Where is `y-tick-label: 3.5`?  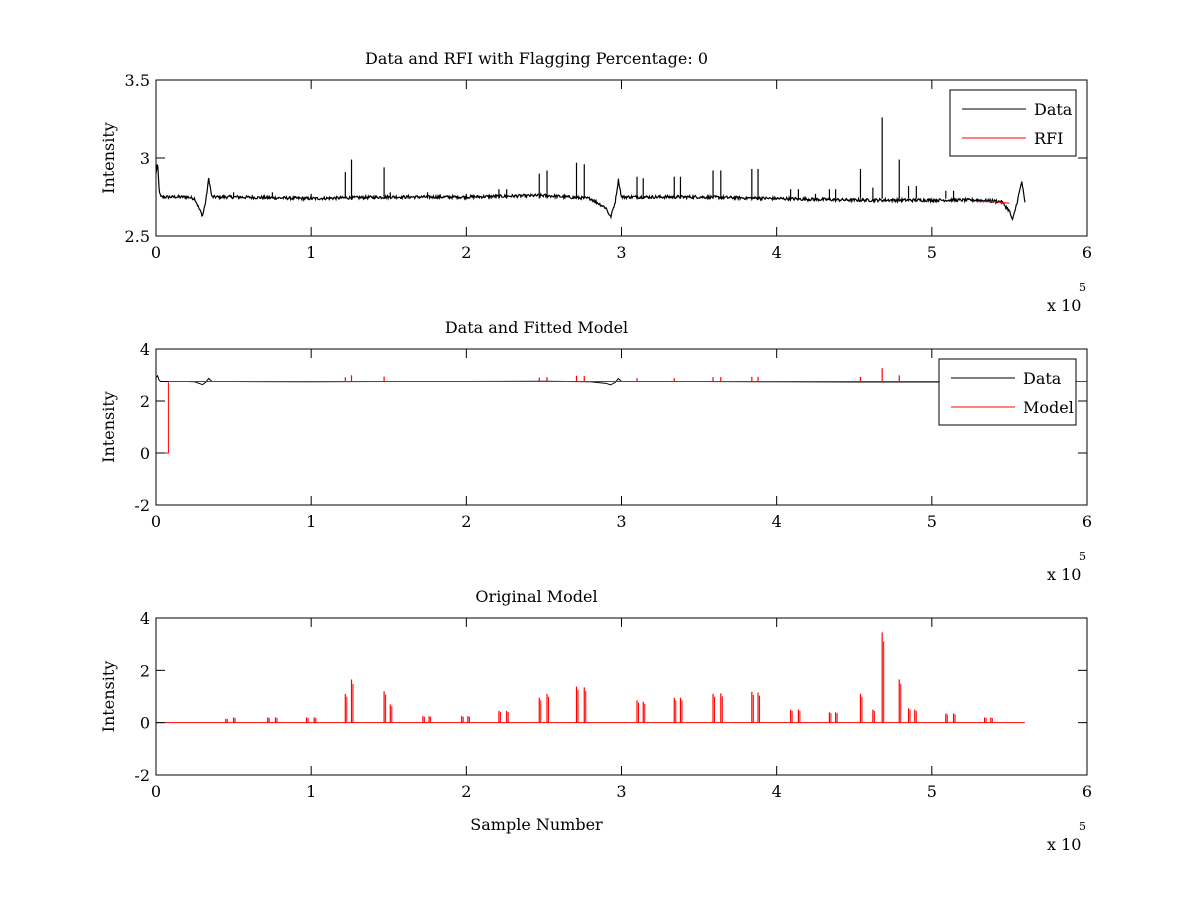
y-tick-label: 3.5 is located at coordinates (137, 80).